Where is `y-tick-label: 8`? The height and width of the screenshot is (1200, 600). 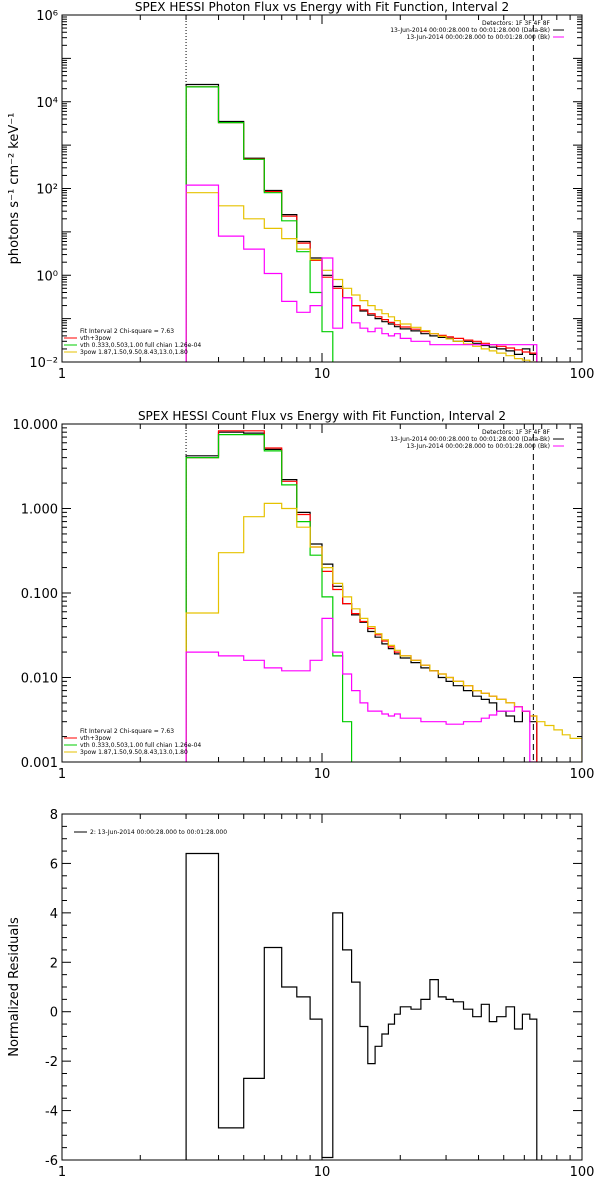 y-tick-label: 8 is located at coordinates (54, 815).